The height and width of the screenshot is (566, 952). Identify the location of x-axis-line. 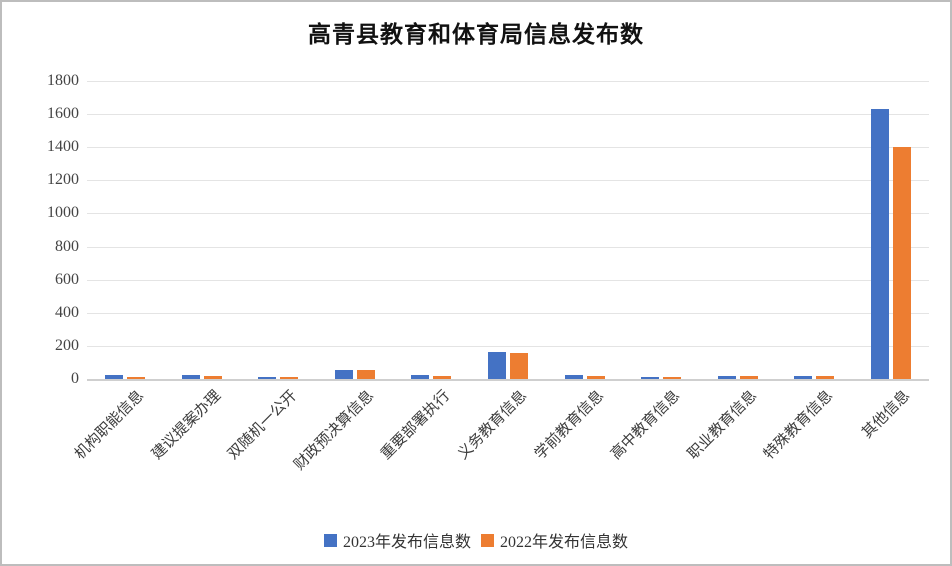
(508, 380).